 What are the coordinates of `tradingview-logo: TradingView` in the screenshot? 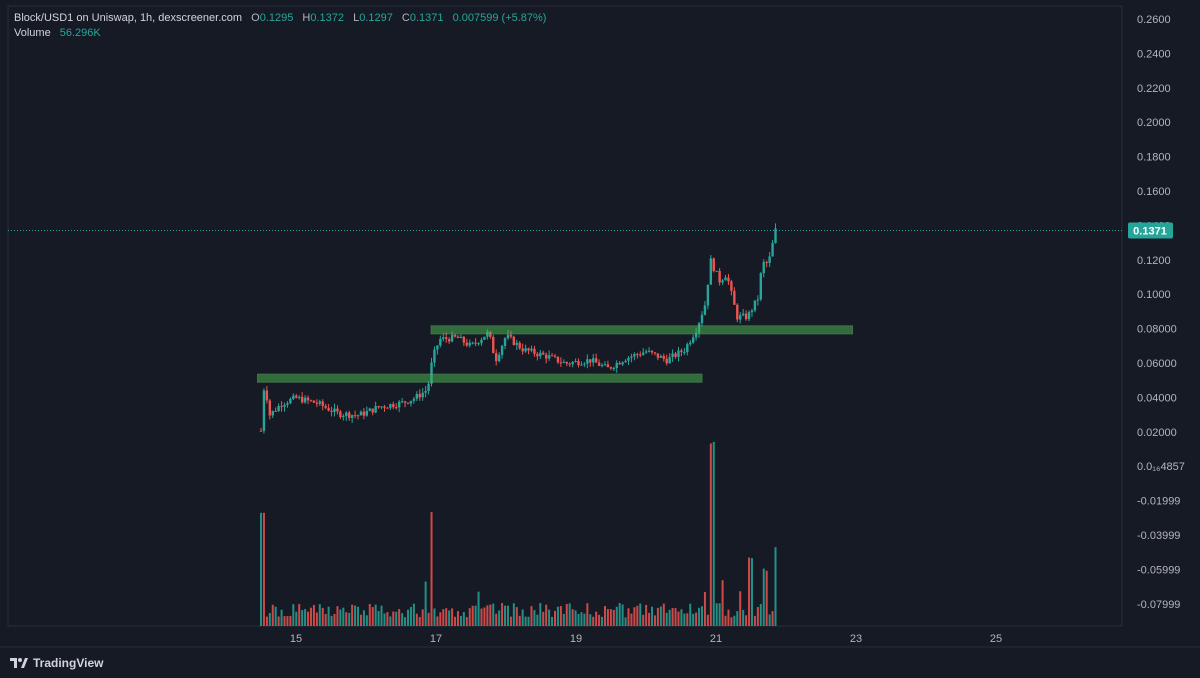 It's located at (56, 663).